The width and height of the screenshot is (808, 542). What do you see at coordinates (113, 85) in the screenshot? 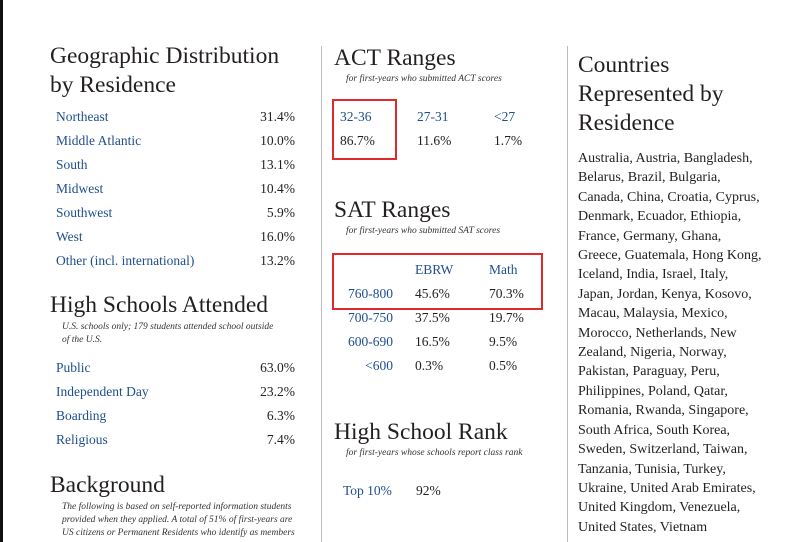
I see `geo-title-line2: by Residence` at bounding box center [113, 85].